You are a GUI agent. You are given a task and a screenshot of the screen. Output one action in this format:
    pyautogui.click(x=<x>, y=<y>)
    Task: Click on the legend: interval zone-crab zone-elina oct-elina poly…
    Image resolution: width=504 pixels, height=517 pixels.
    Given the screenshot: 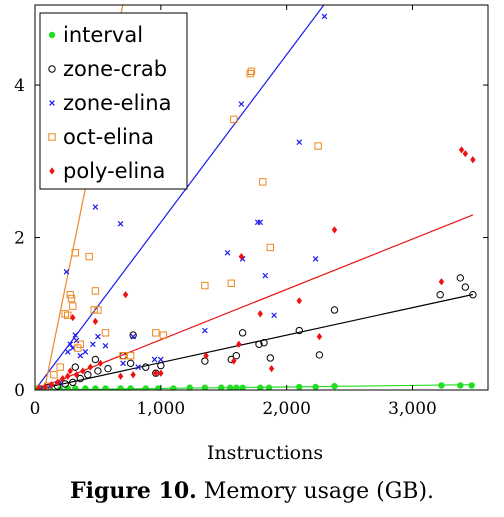 What is the action you would take?
    pyautogui.click(x=113, y=101)
    